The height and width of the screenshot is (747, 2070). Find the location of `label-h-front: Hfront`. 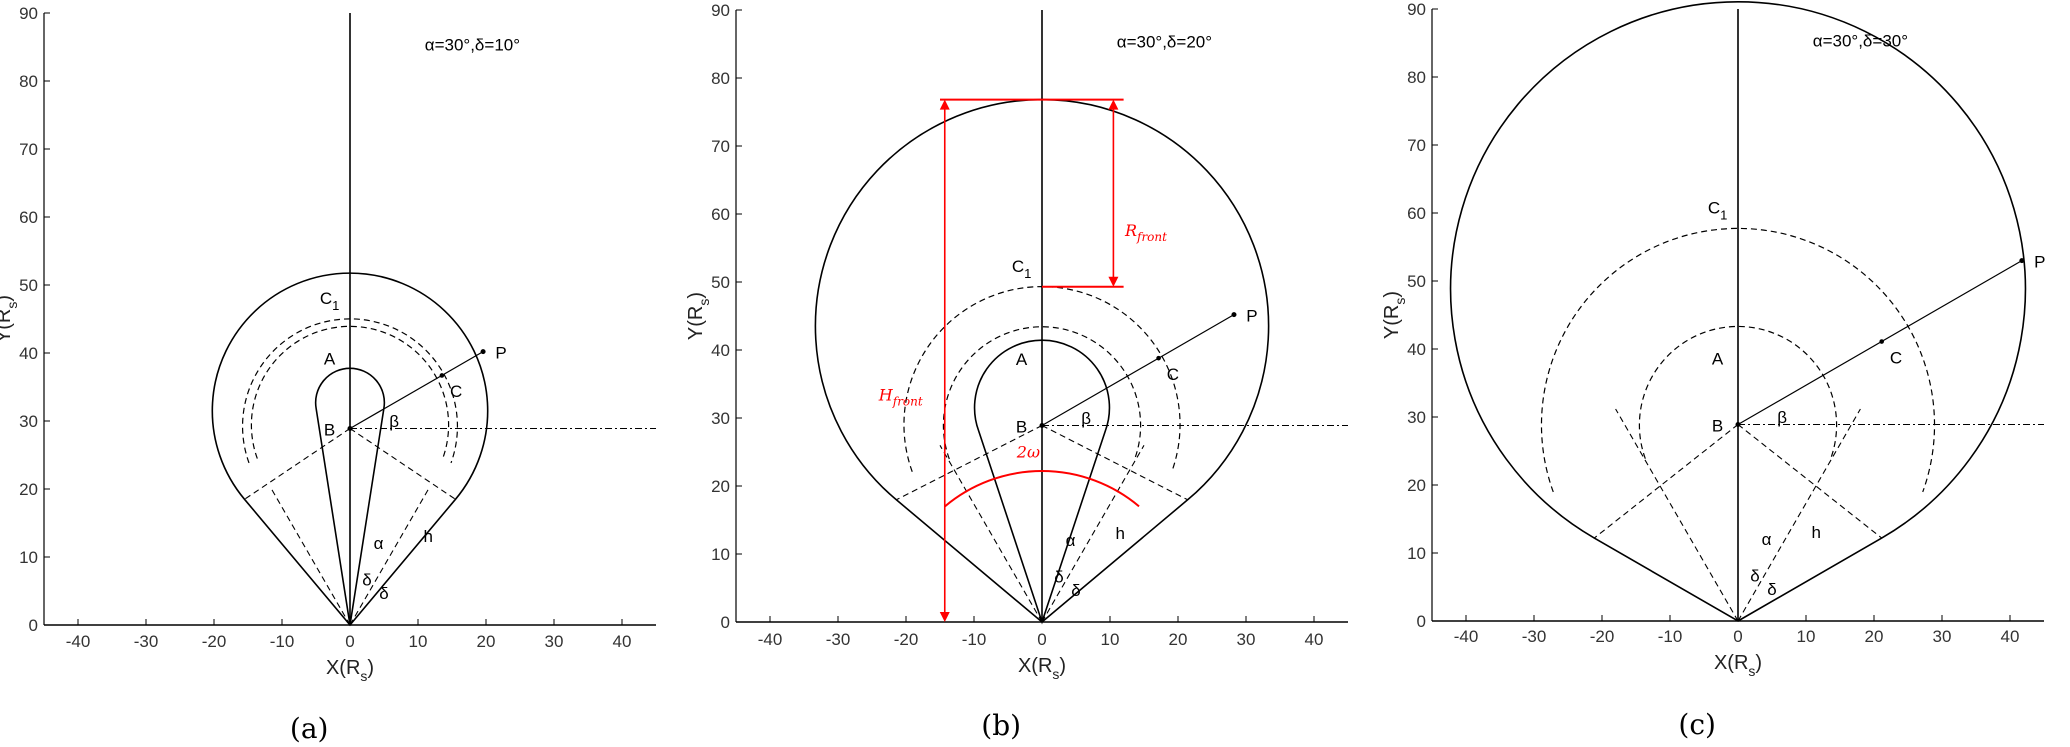

label-h-front: Hfront is located at coordinates (900, 396).